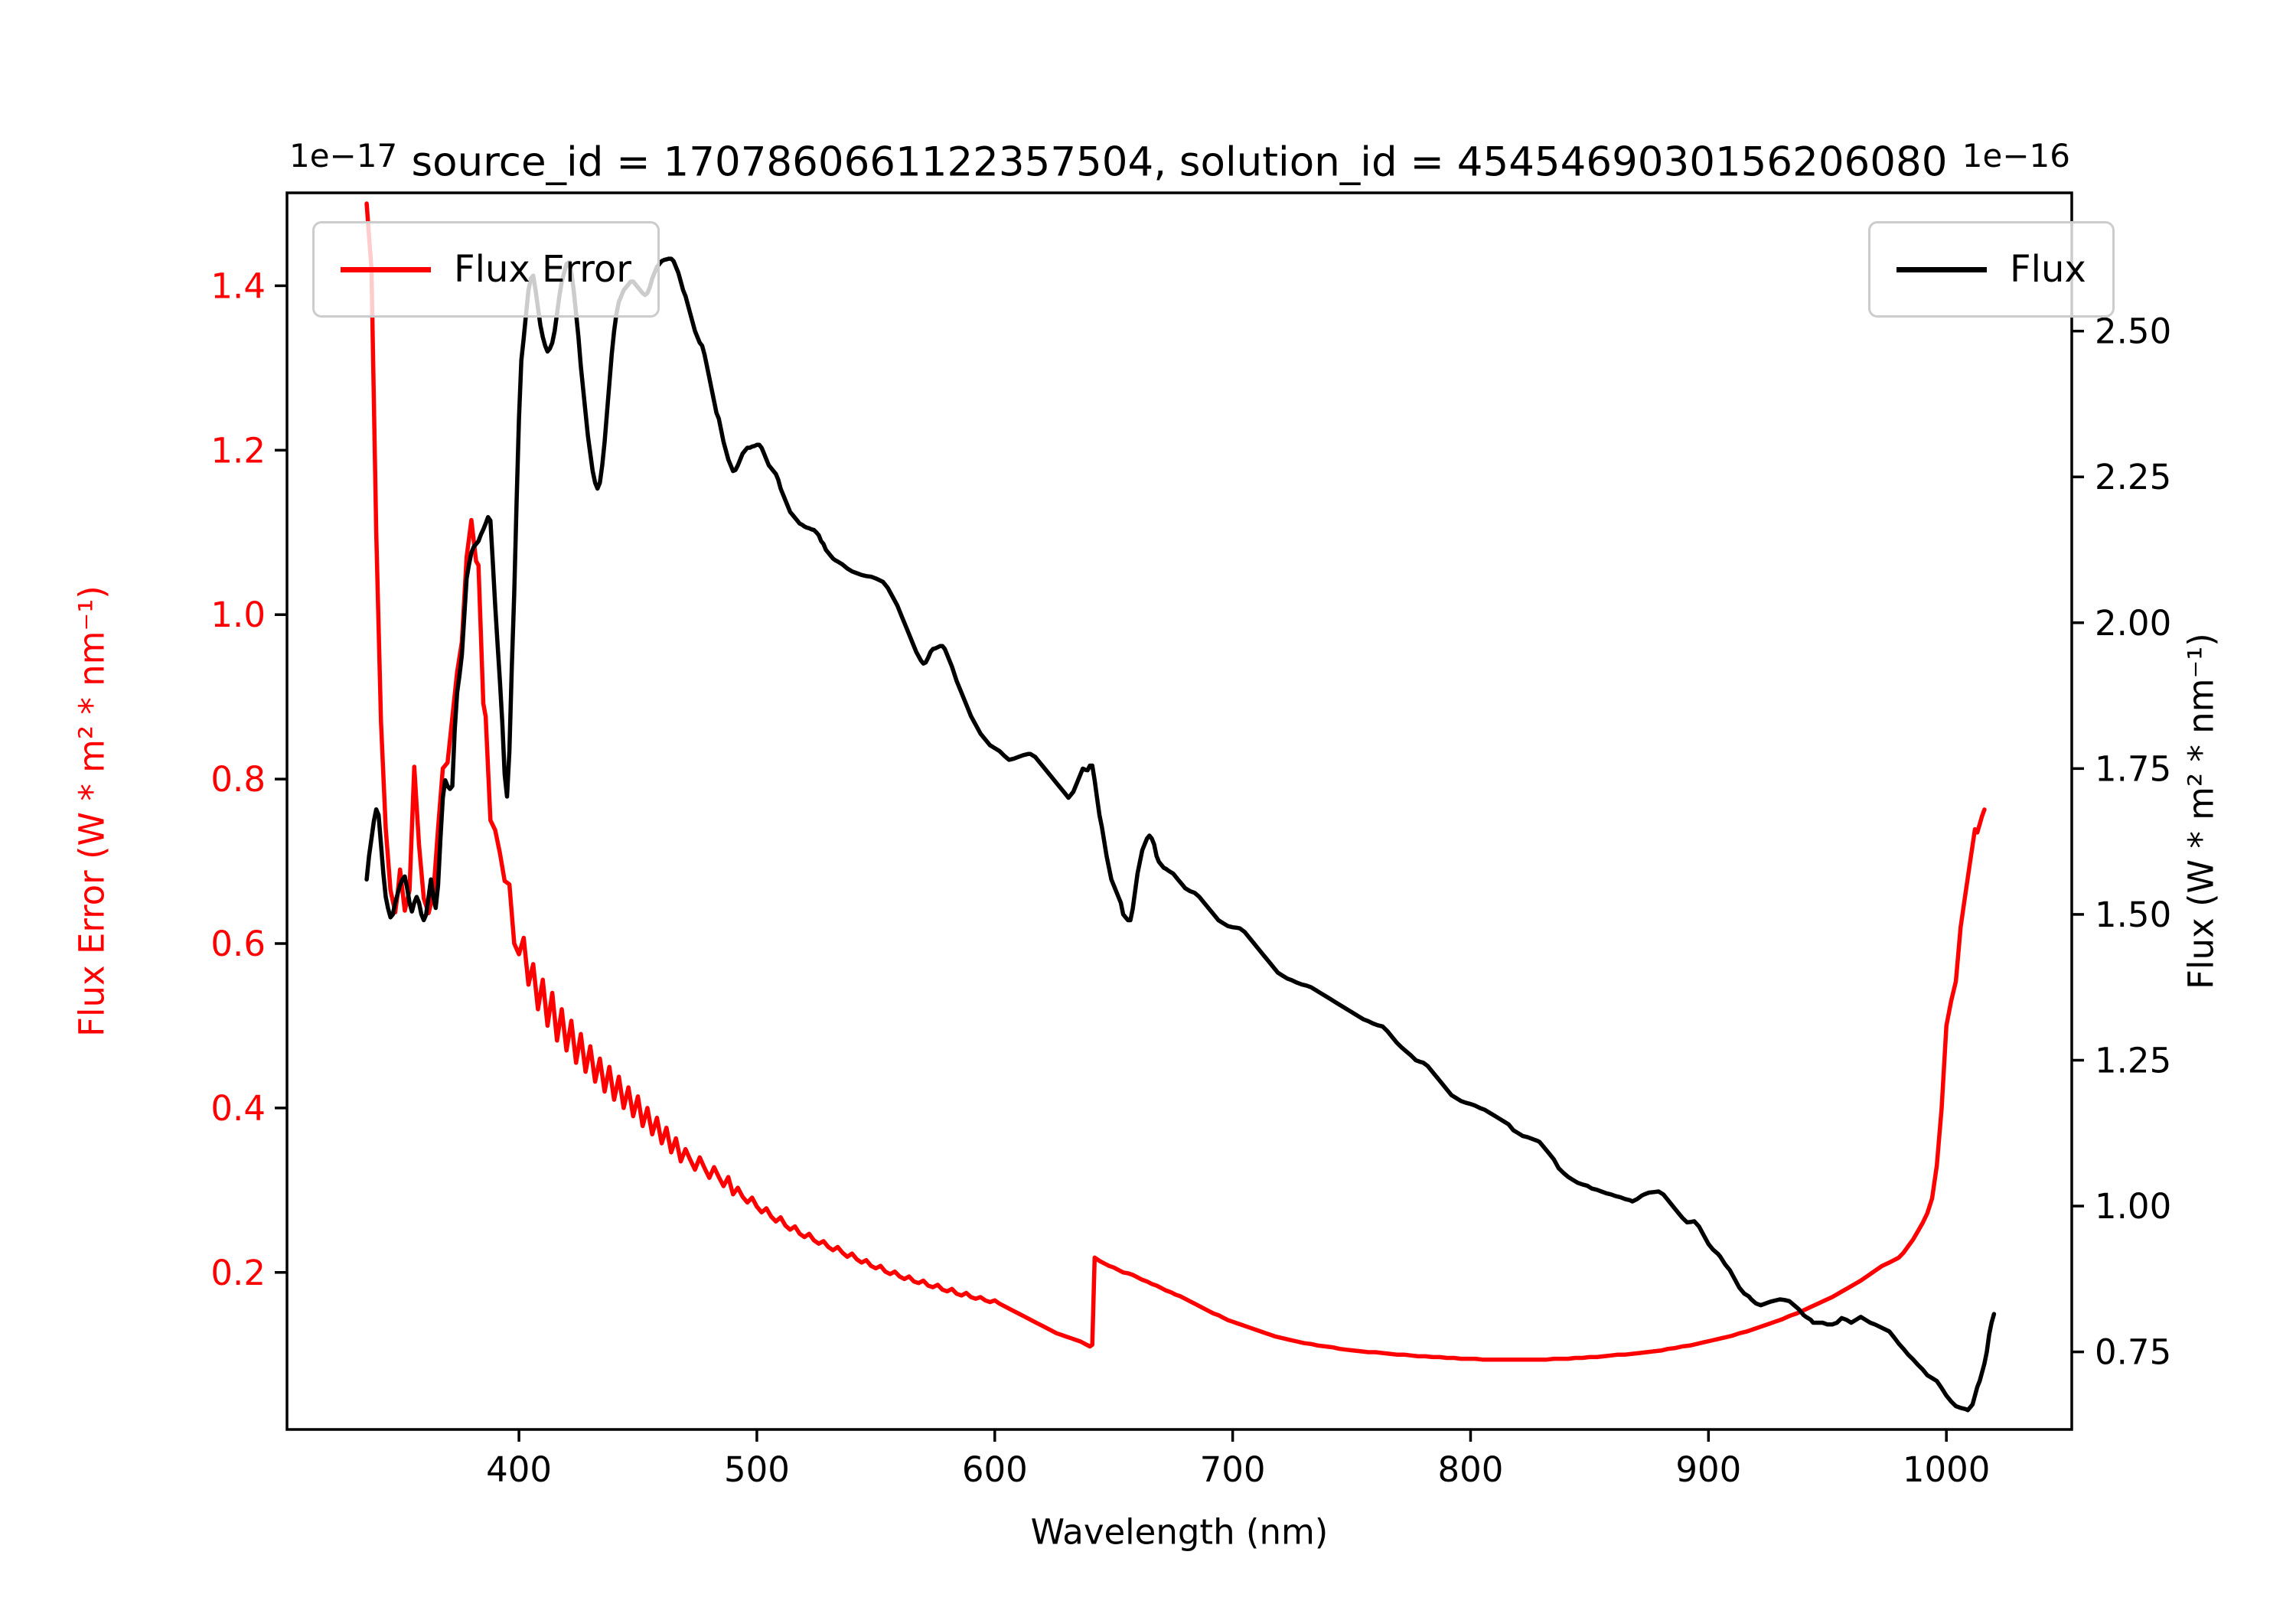  What do you see at coordinates (1233, 1470) in the screenshot?
I see `x-tick-label: 700` at bounding box center [1233, 1470].